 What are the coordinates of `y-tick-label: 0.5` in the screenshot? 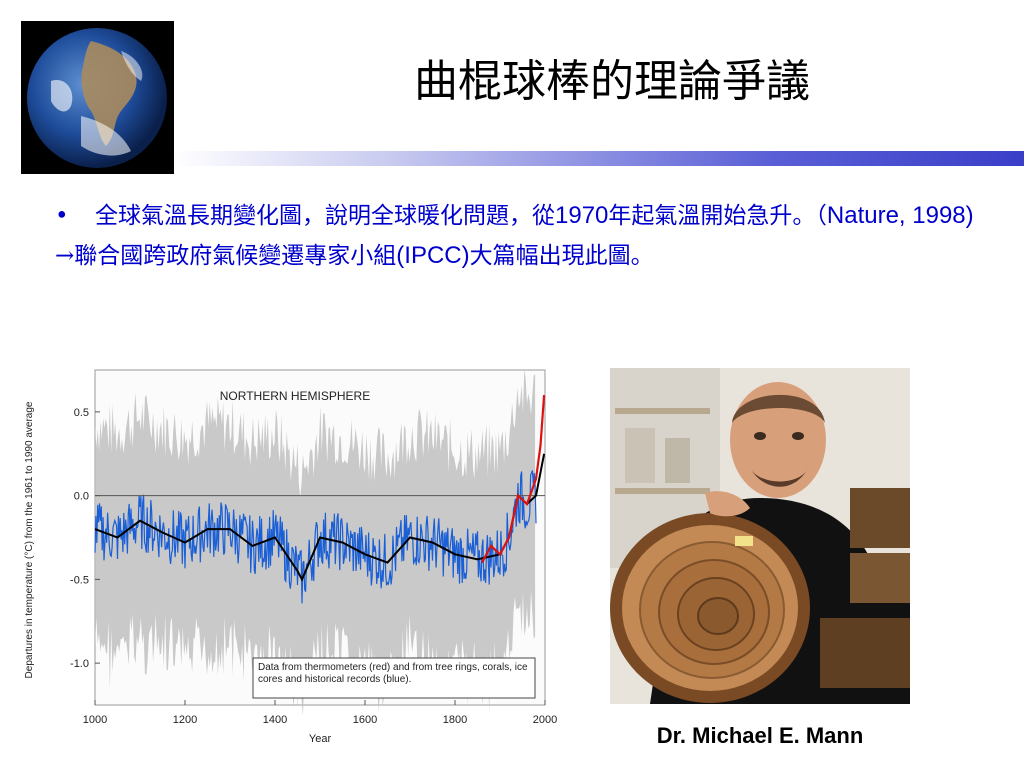 It's located at (81, 413).